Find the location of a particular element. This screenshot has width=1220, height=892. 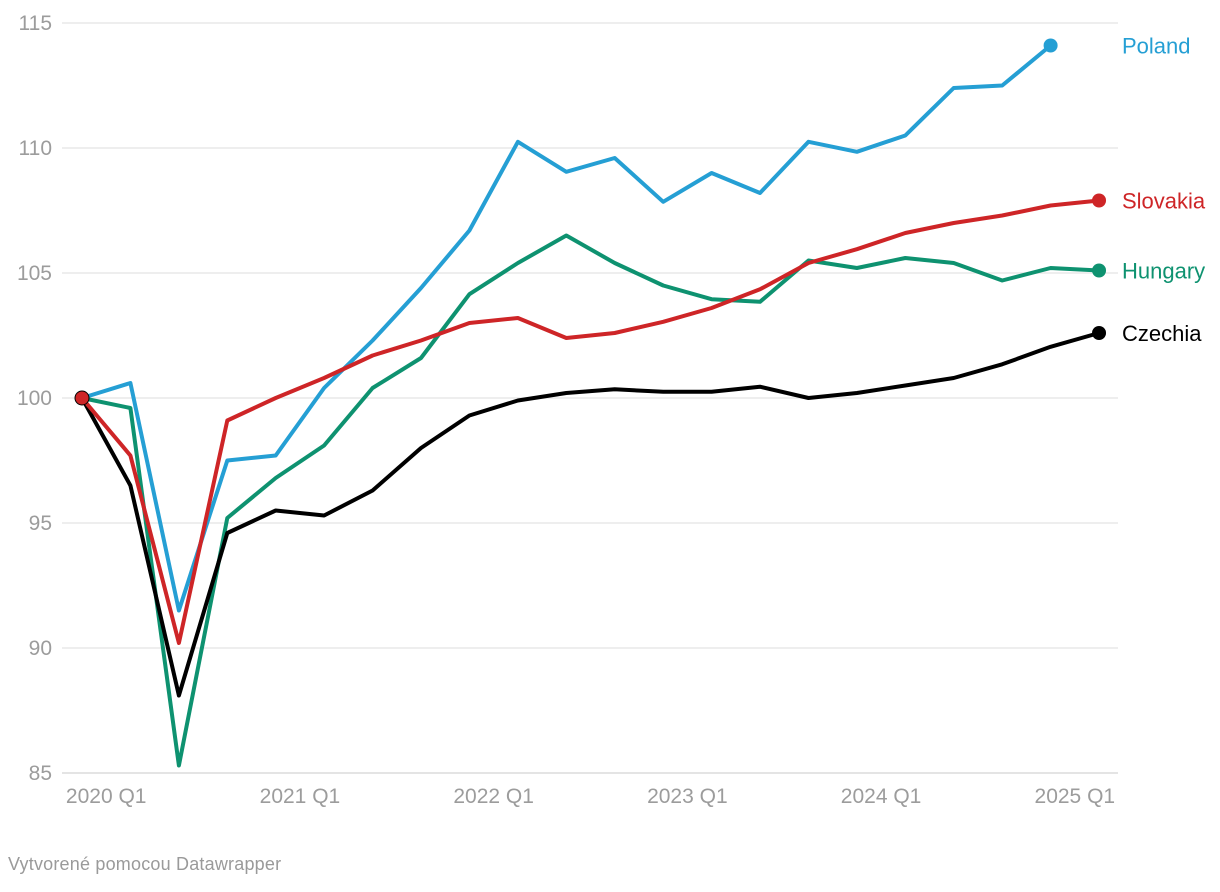

series-label-slovakia: Slovakia is located at coordinates (1164, 201).